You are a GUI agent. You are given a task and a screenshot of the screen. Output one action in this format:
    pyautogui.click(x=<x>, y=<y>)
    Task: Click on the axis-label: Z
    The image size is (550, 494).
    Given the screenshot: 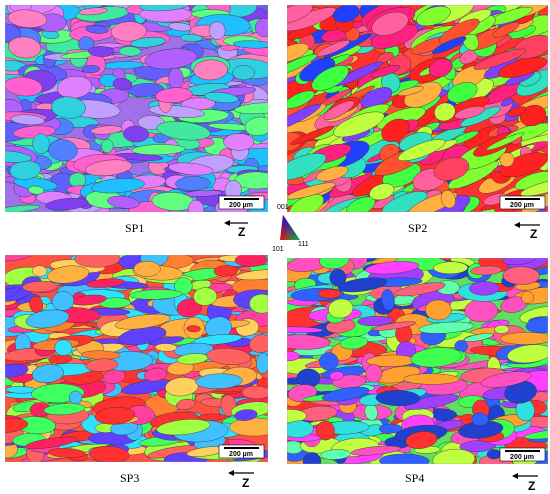 What is the action you would take?
    pyautogui.click(x=241, y=232)
    